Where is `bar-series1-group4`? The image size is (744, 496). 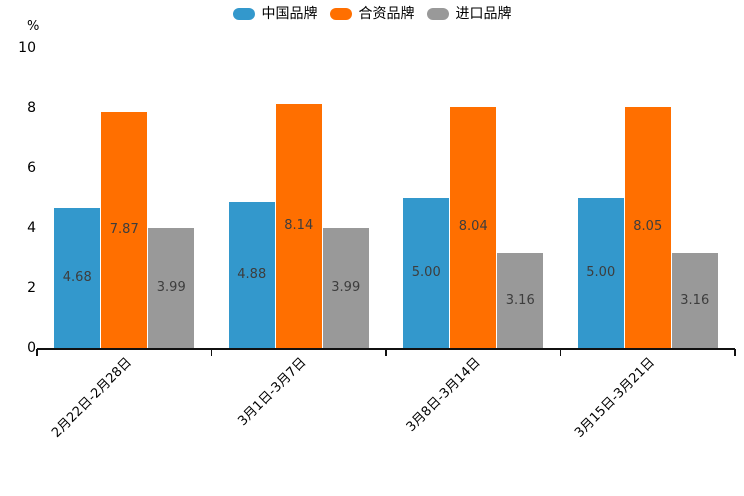 bar-series1-group4 is located at coordinates (600, 273).